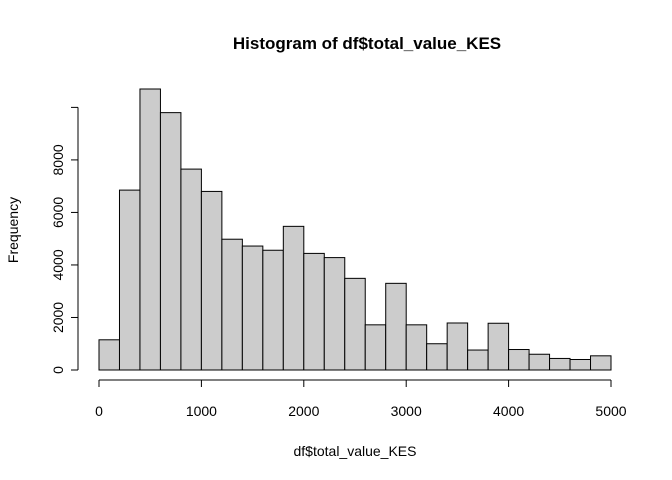 This screenshot has width=672, height=480. What do you see at coordinates (58, 264) in the screenshot?
I see `y-tick-label: 4000` at bounding box center [58, 264].